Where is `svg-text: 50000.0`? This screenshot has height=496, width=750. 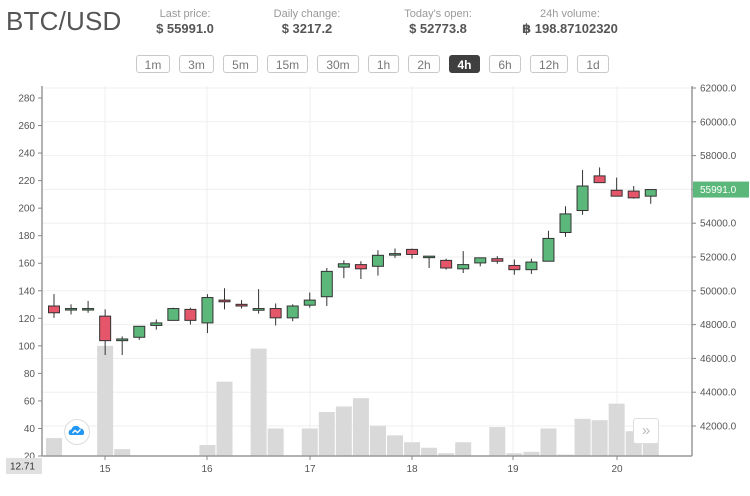
svg-text: 50000.0 is located at coordinates (718, 291).